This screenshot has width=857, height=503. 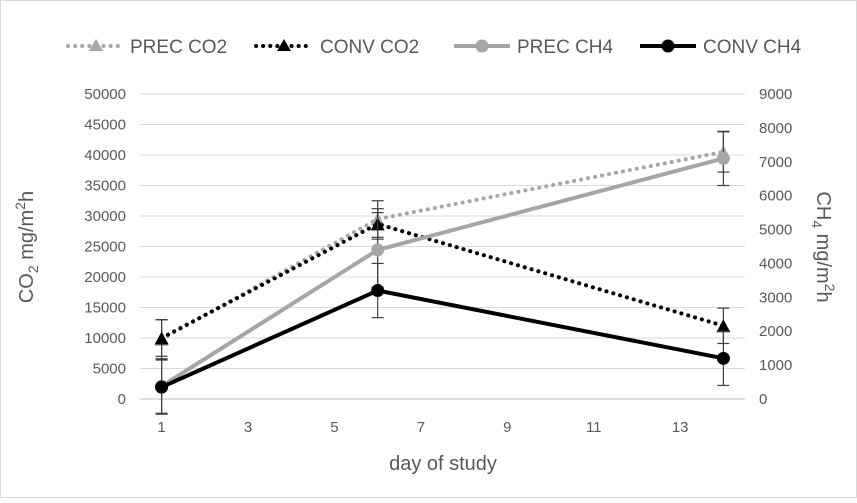 I want to click on right-y-tick-label: 0, so click(x=763, y=399).